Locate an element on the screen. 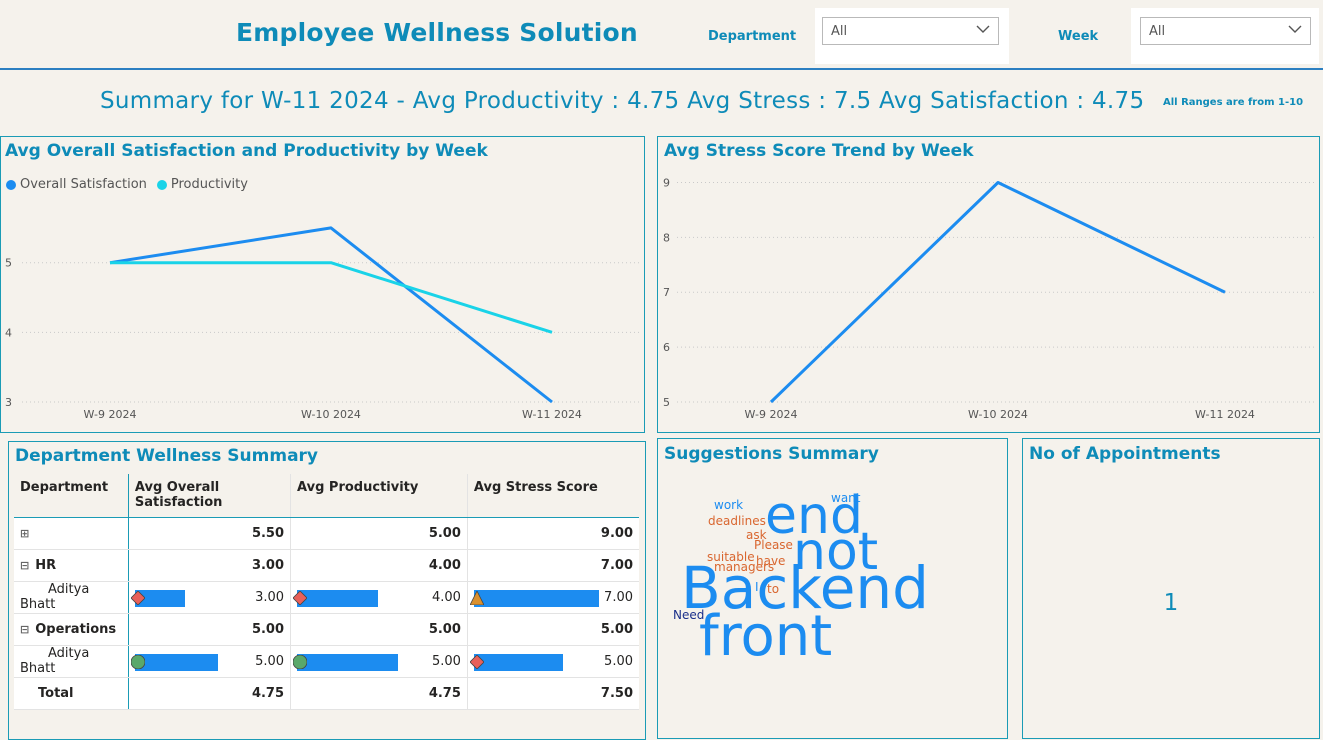  chart2-x-tick-label: W-9 2024 is located at coordinates (771, 414).